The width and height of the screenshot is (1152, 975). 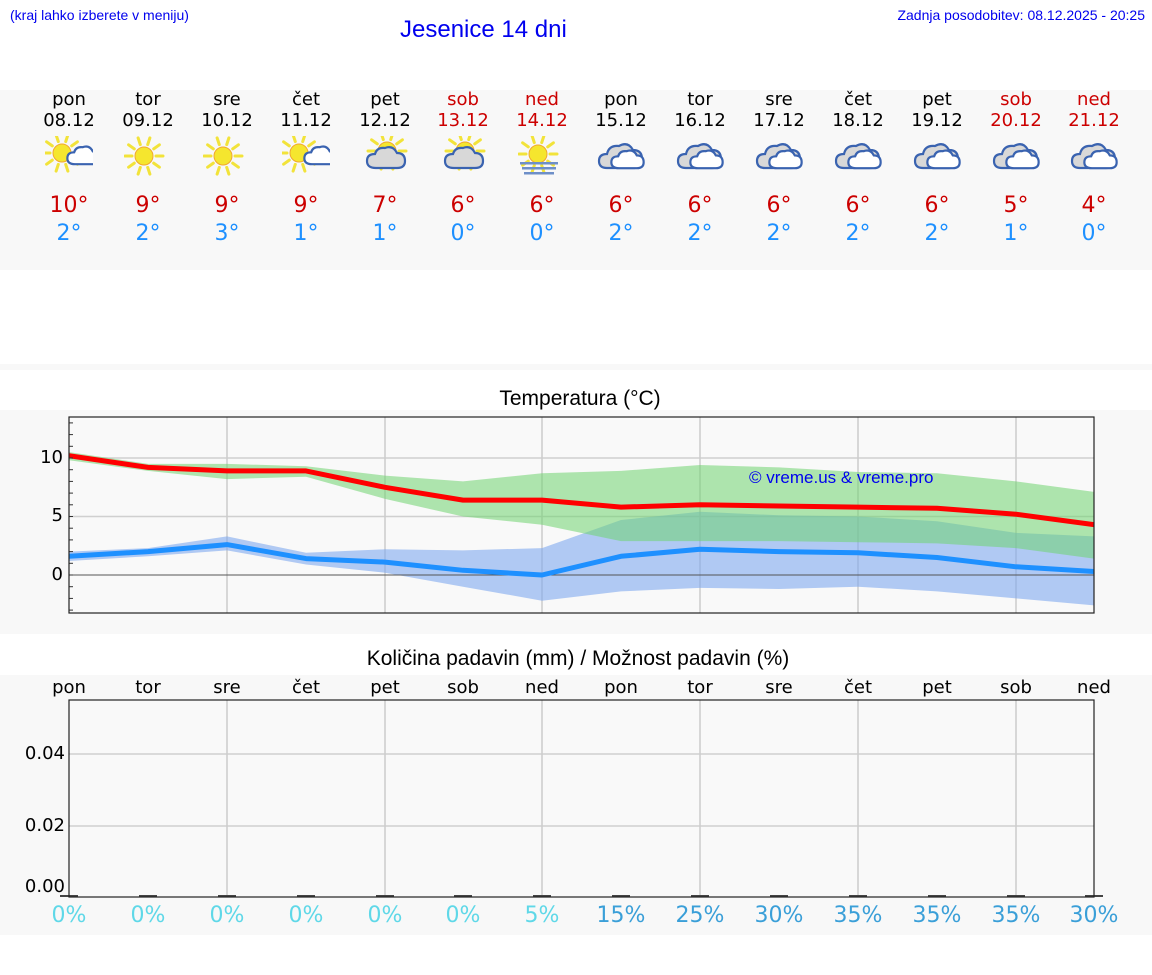 I want to click on day-date: 19.12, so click(x=937, y=120).